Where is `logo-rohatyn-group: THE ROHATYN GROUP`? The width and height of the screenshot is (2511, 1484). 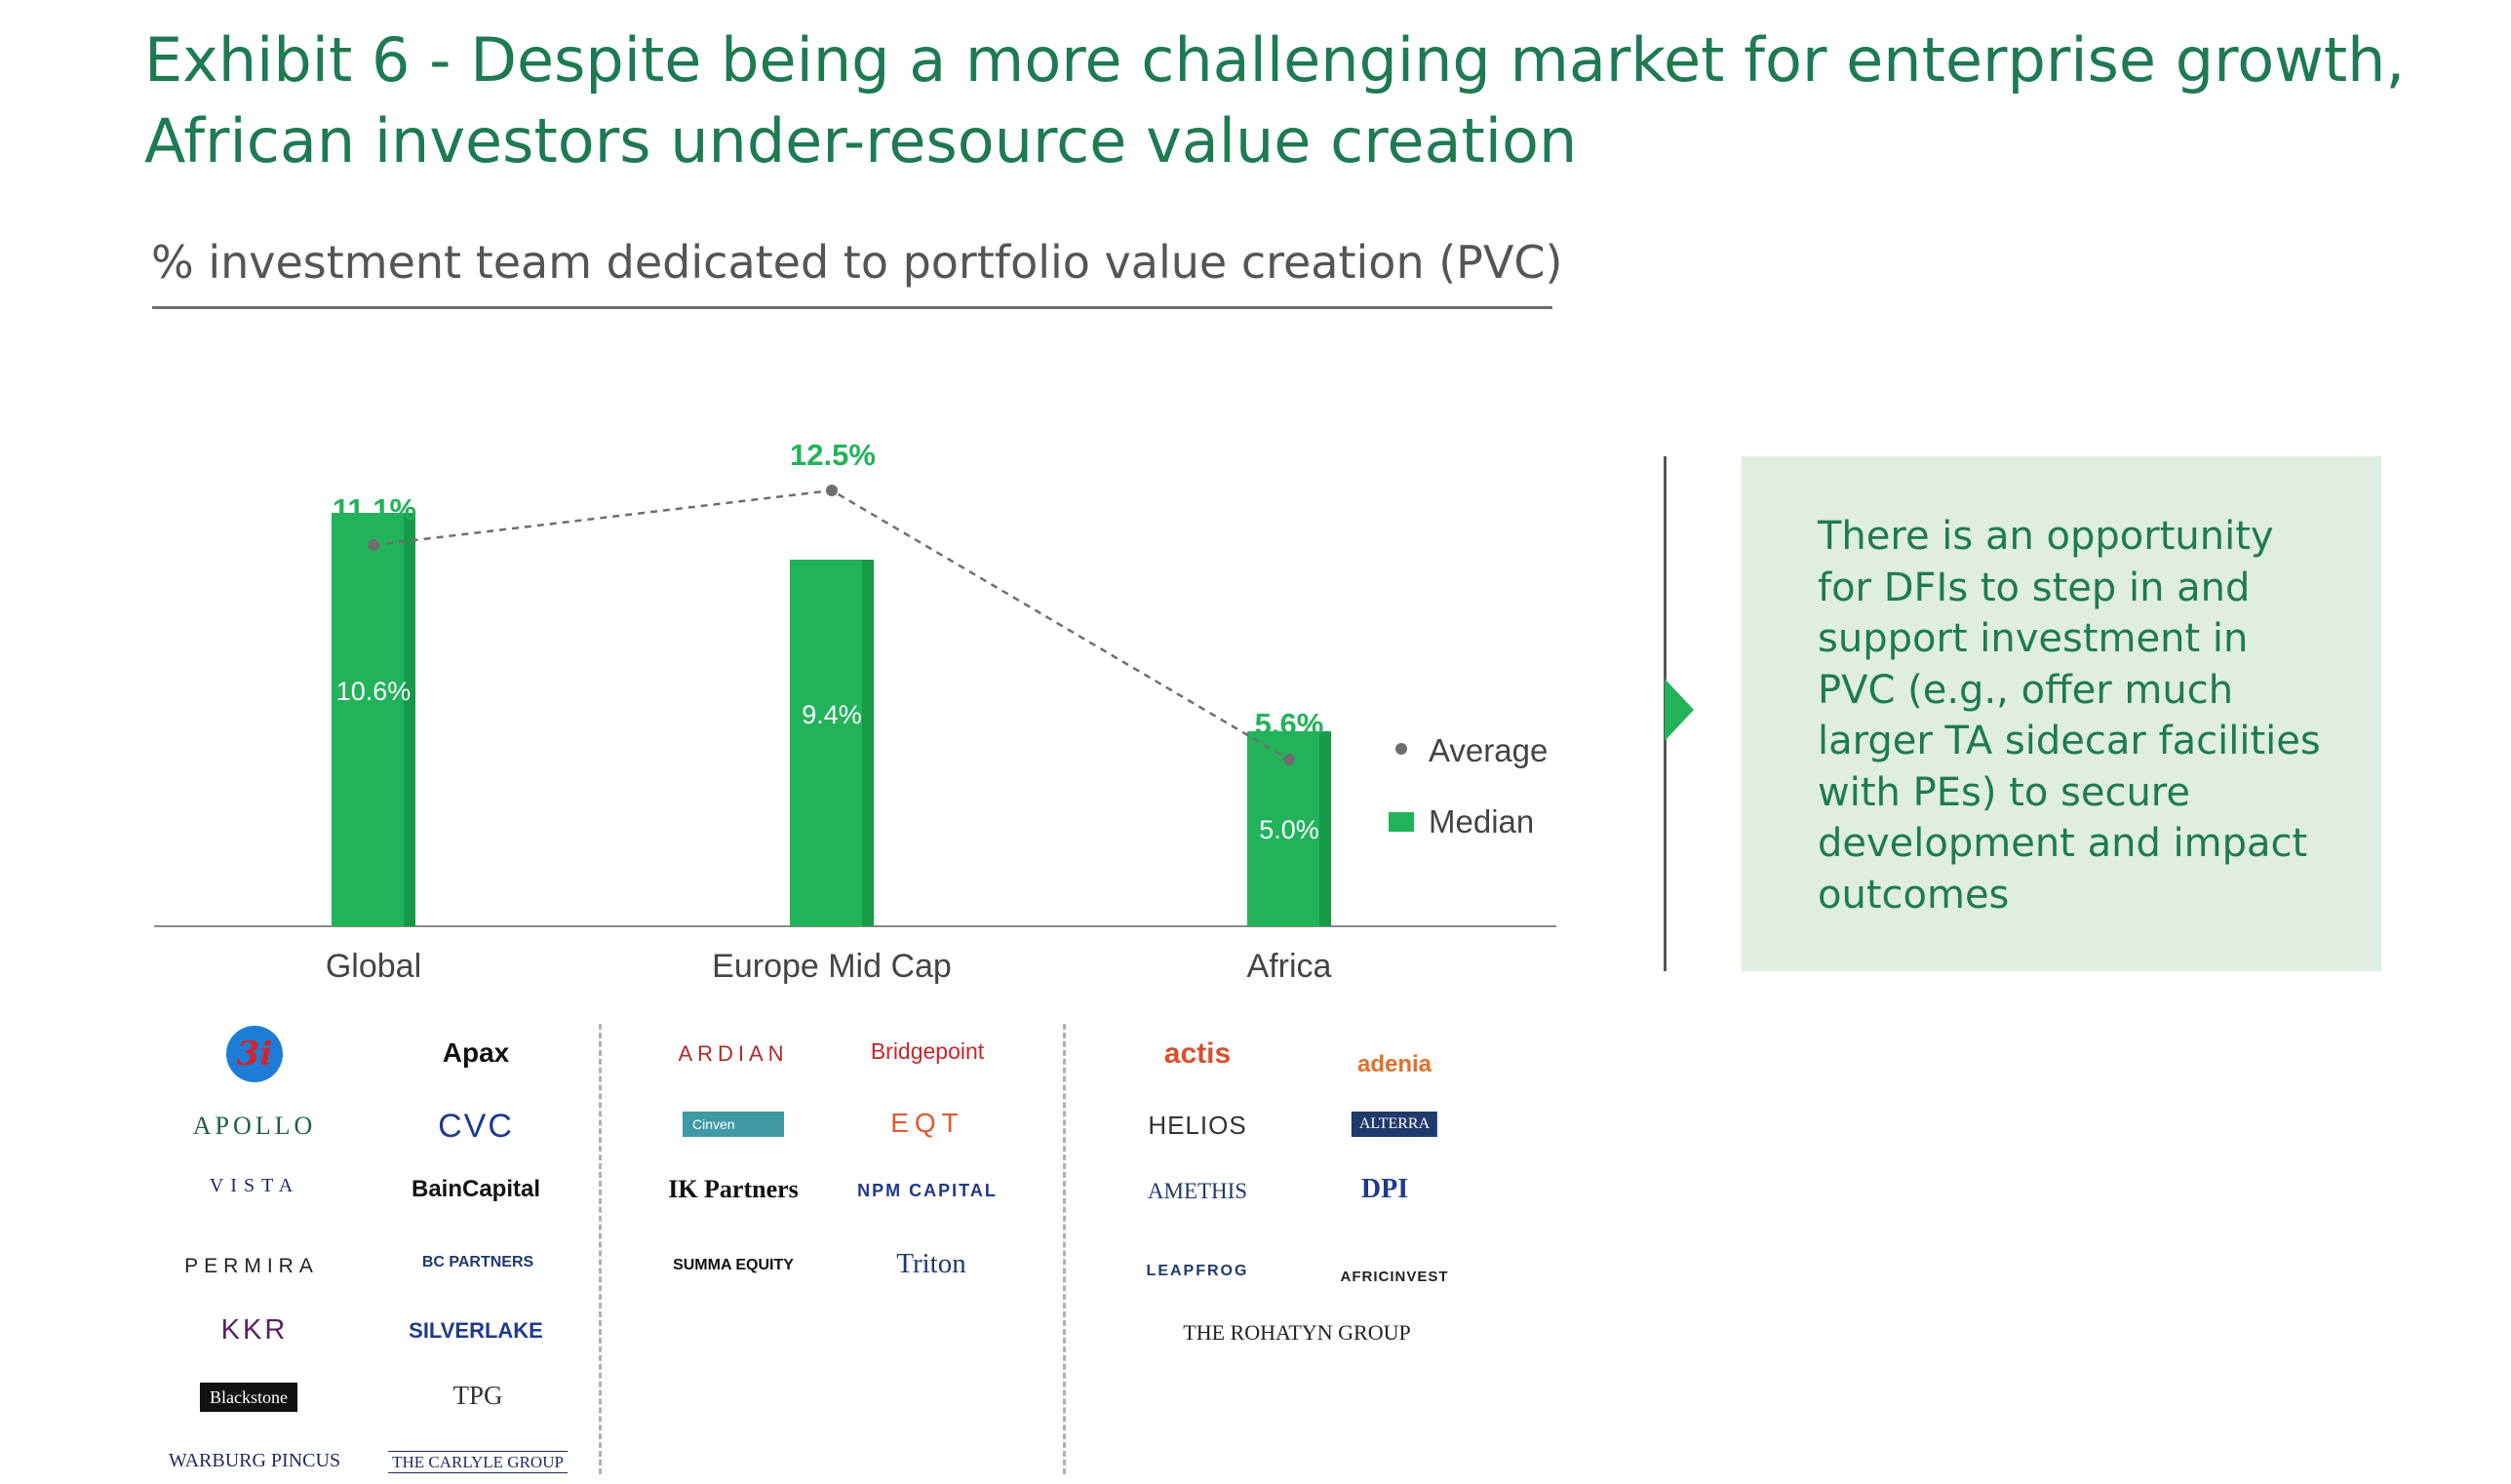 logo-rohatyn-group: THE ROHATYN GROUP is located at coordinates (1297, 1332).